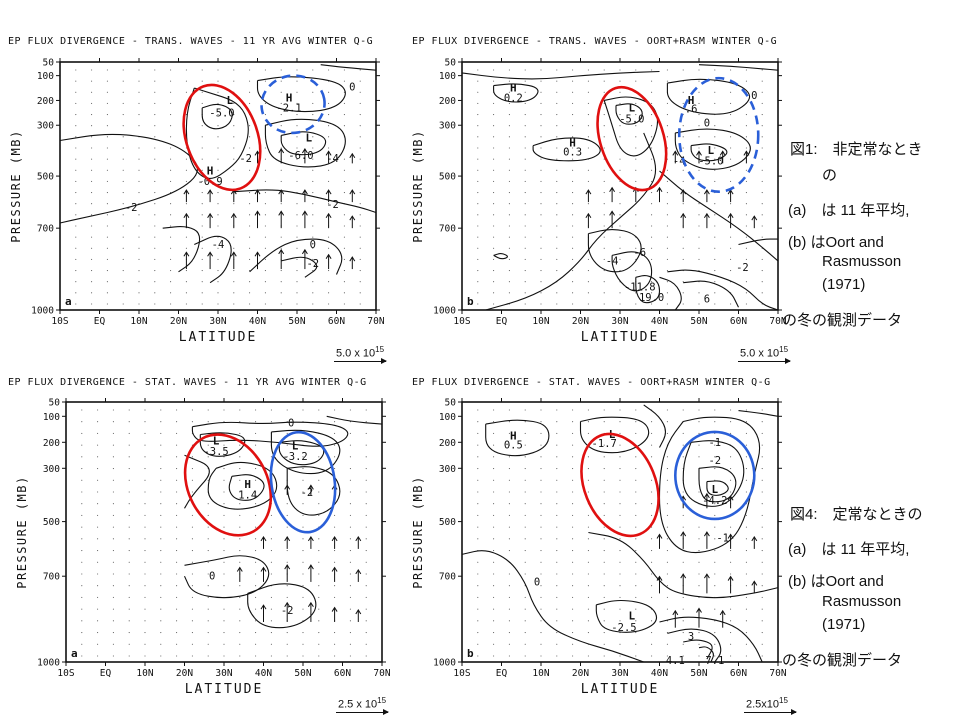 This screenshot has height=720, width=960. Describe the element at coordinates (218, 245) in the screenshot. I see `contour-value-label: -4` at that location.